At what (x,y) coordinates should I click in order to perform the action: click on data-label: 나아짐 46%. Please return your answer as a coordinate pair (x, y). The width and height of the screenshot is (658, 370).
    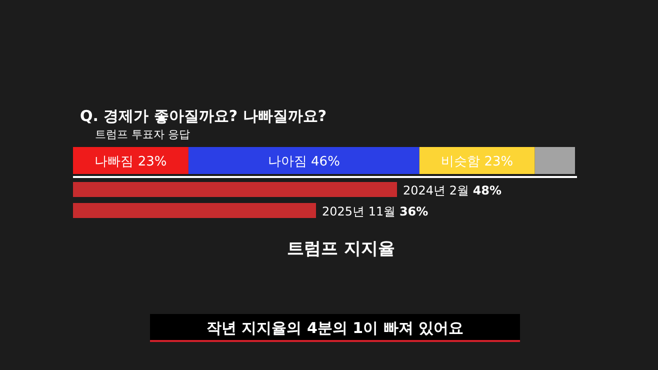
    Looking at the image, I should click on (304, 162).